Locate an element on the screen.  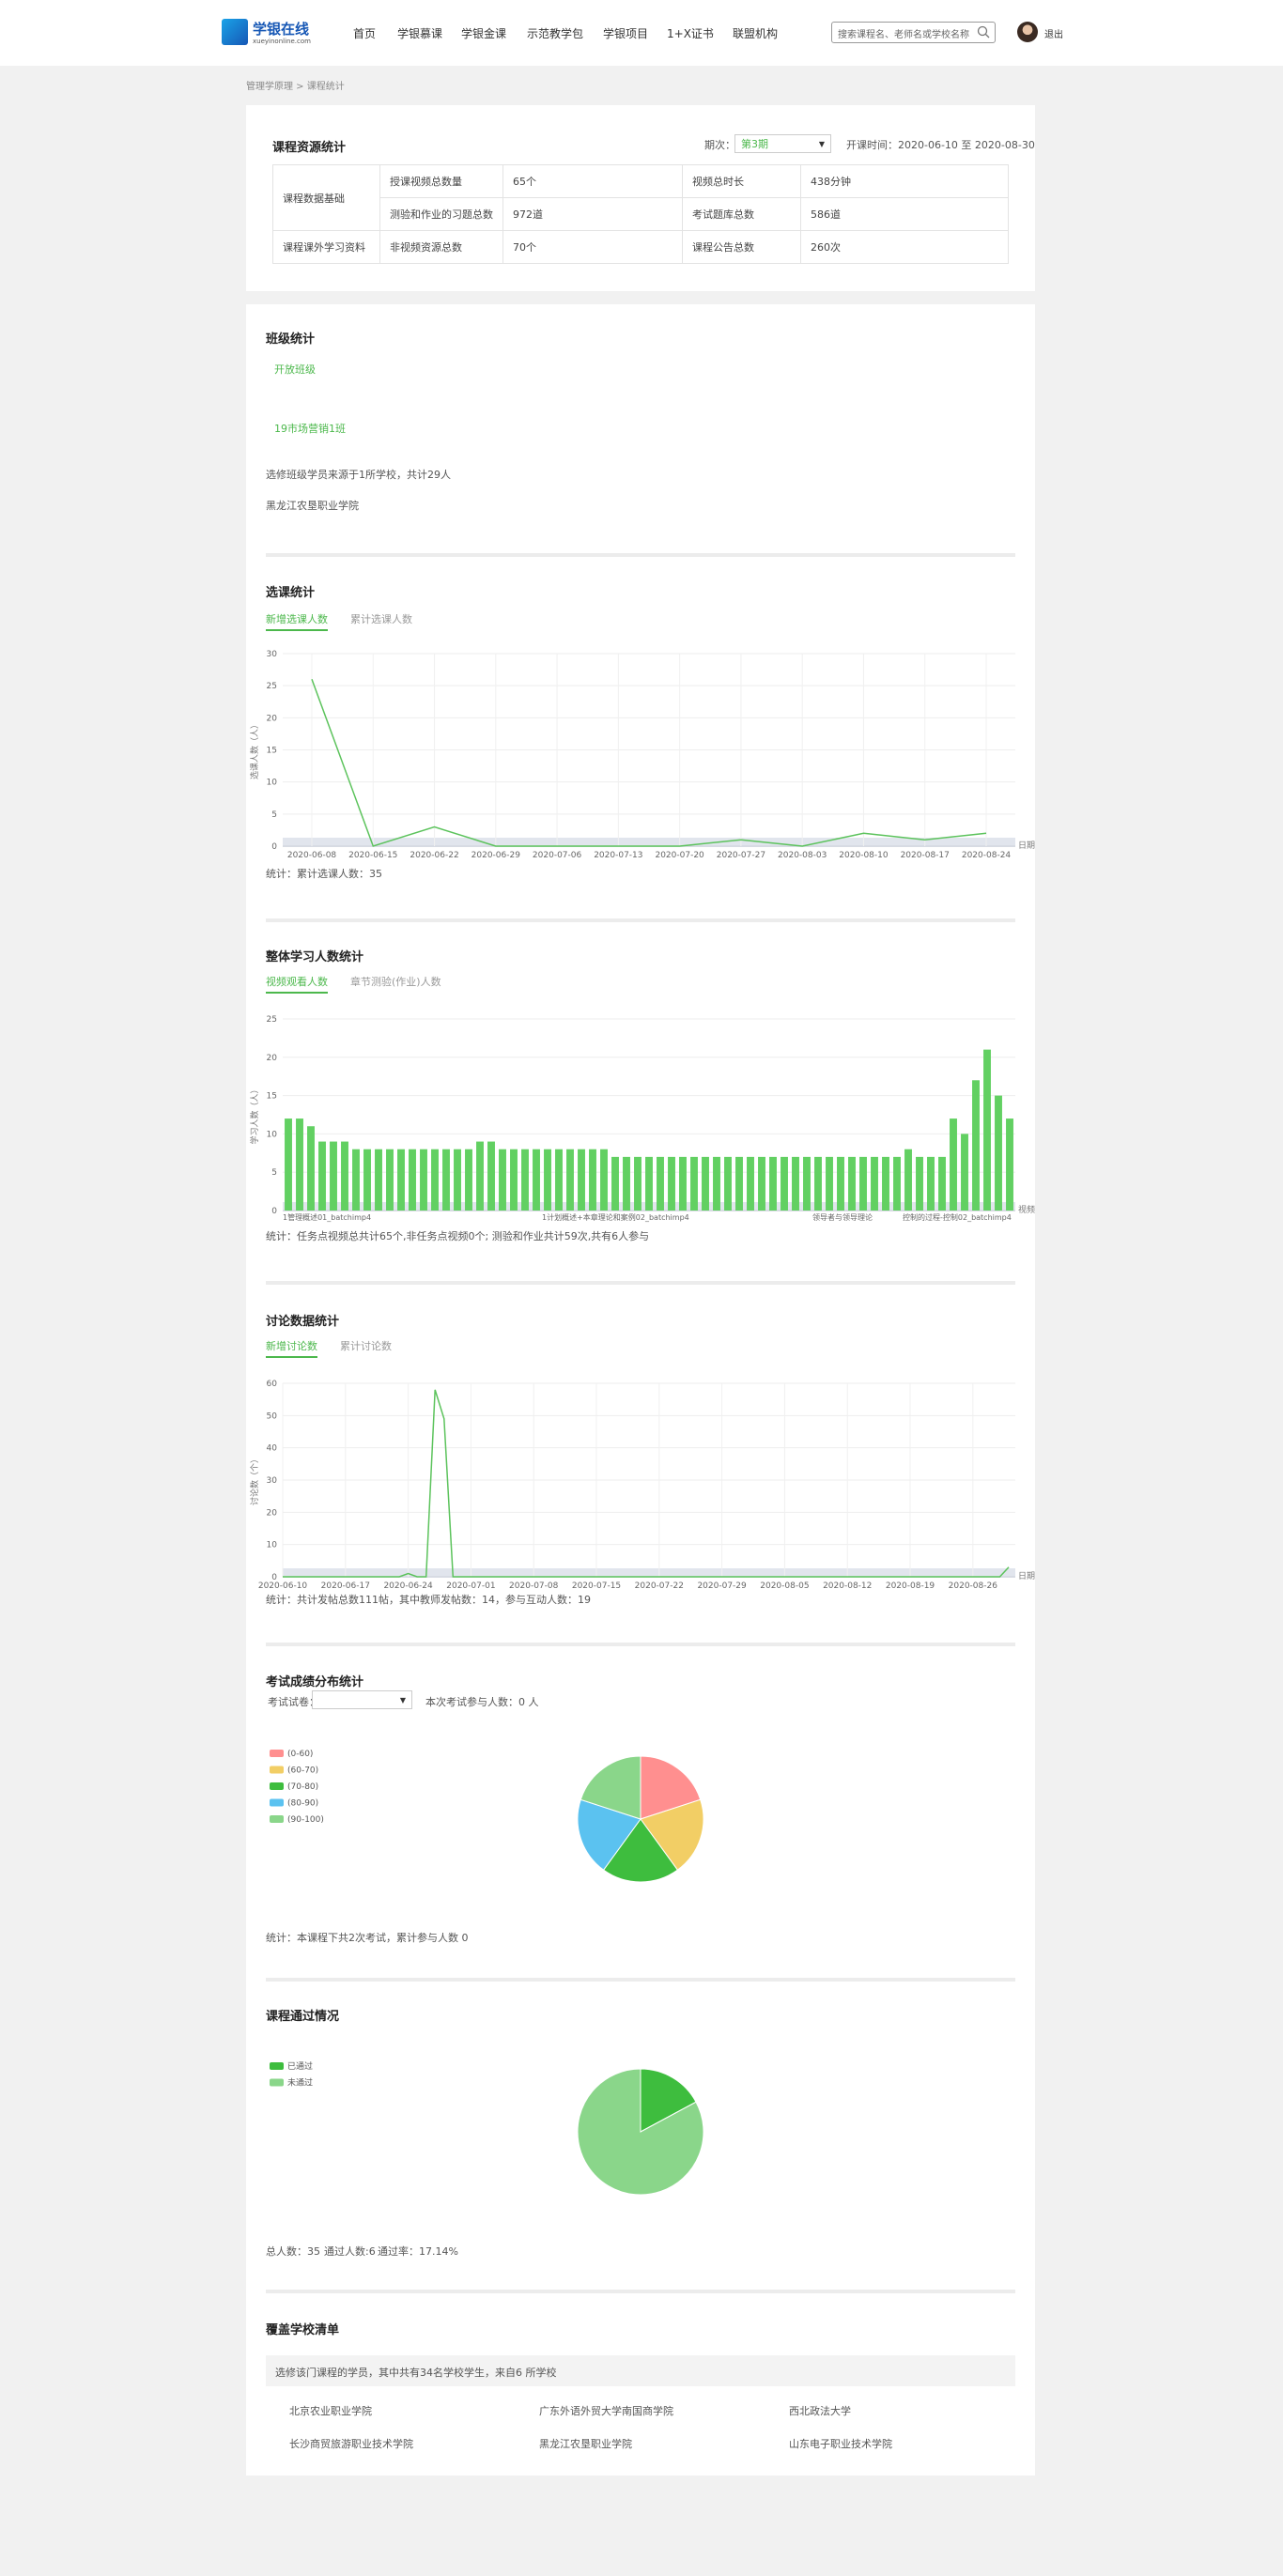
nav-item: 首页 is located at coordinates (365, 33).